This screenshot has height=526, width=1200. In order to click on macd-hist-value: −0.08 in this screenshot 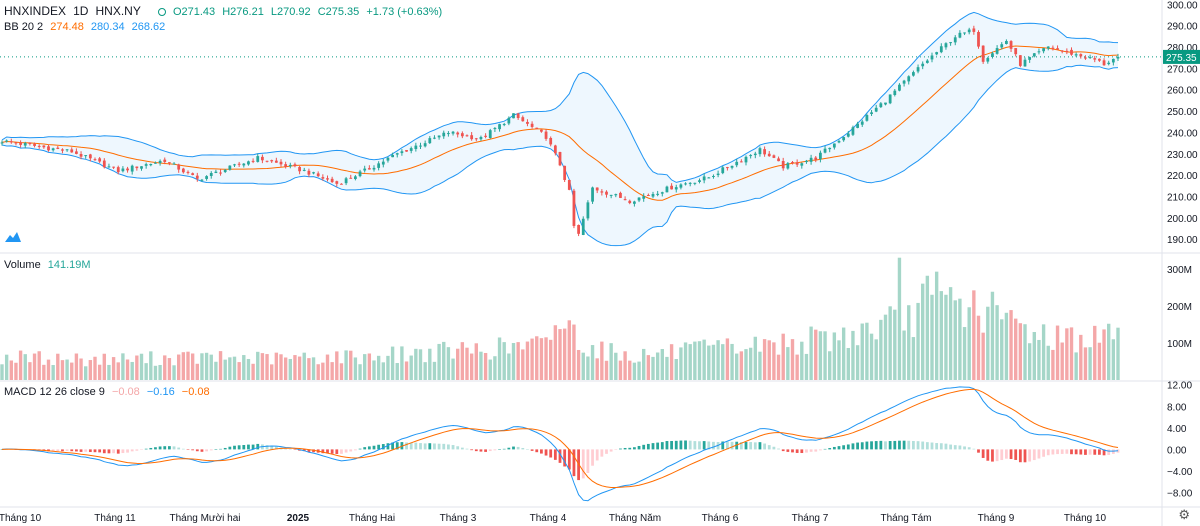, I will do `click(125, 392)`.